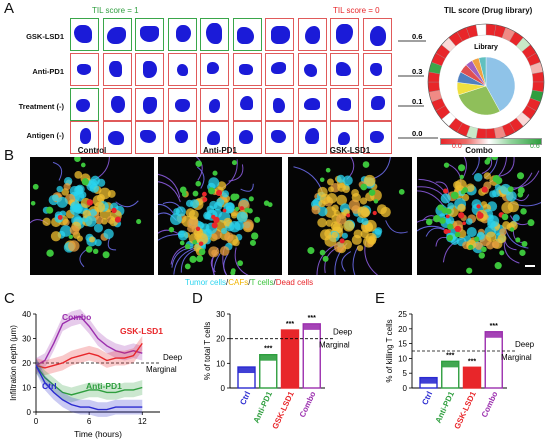 This screenshot has width=554, height=443. I want to click on legend-sep-2: /, so click(249, 282).